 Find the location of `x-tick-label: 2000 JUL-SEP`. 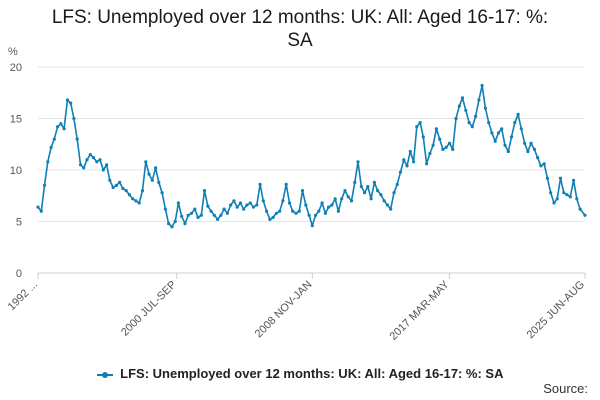

x-tick-label: 2000 JUL-SEP is located at coordinates (149, 309).